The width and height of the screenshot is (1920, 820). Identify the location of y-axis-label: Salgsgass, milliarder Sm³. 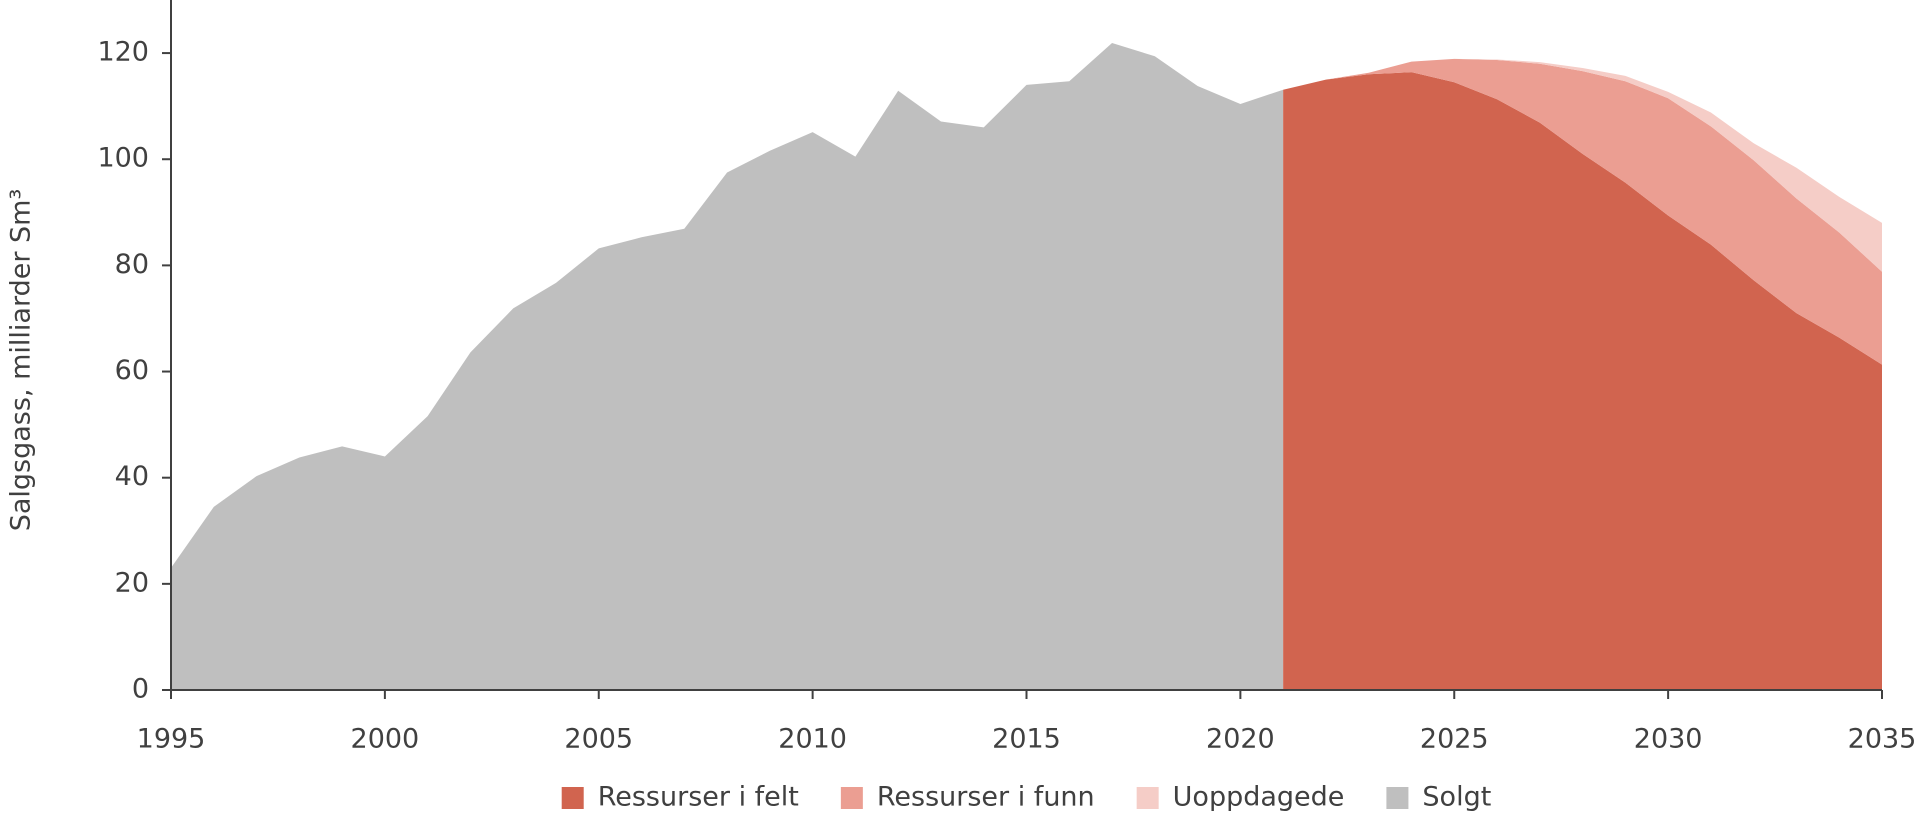
(21, 360).